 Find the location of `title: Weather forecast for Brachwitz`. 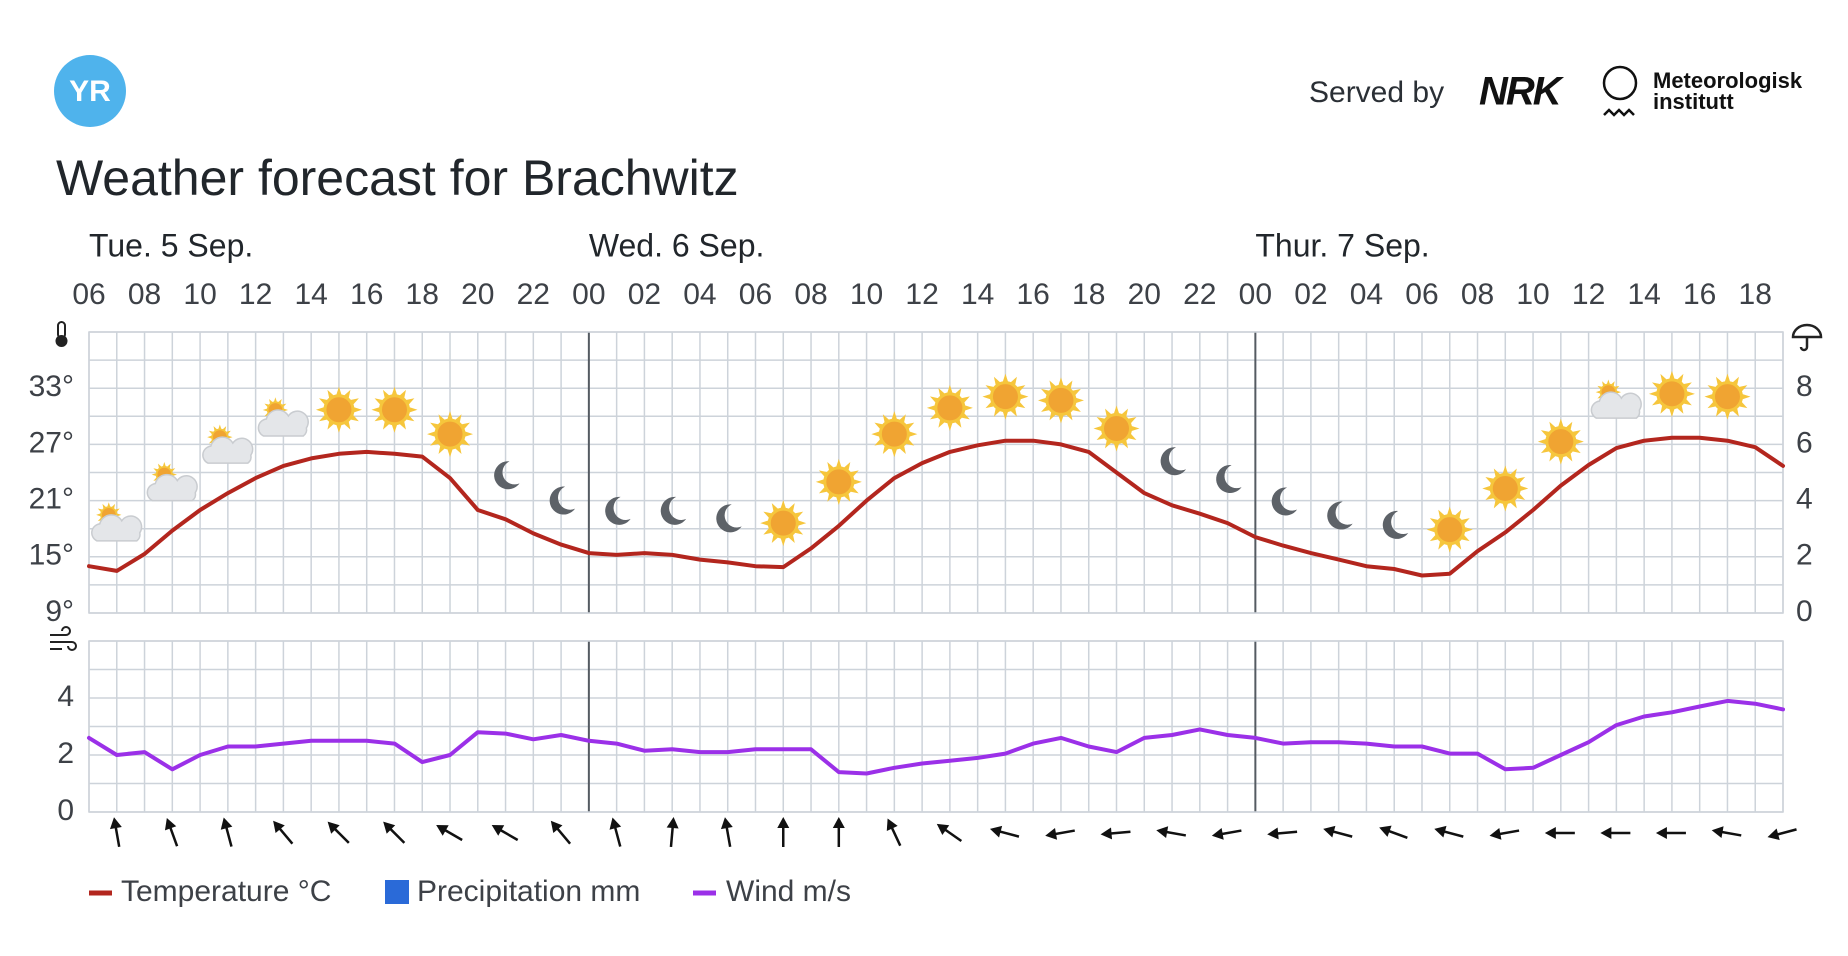

title: Weather forecast for Brachwitz is located at coordinates (397, 178).